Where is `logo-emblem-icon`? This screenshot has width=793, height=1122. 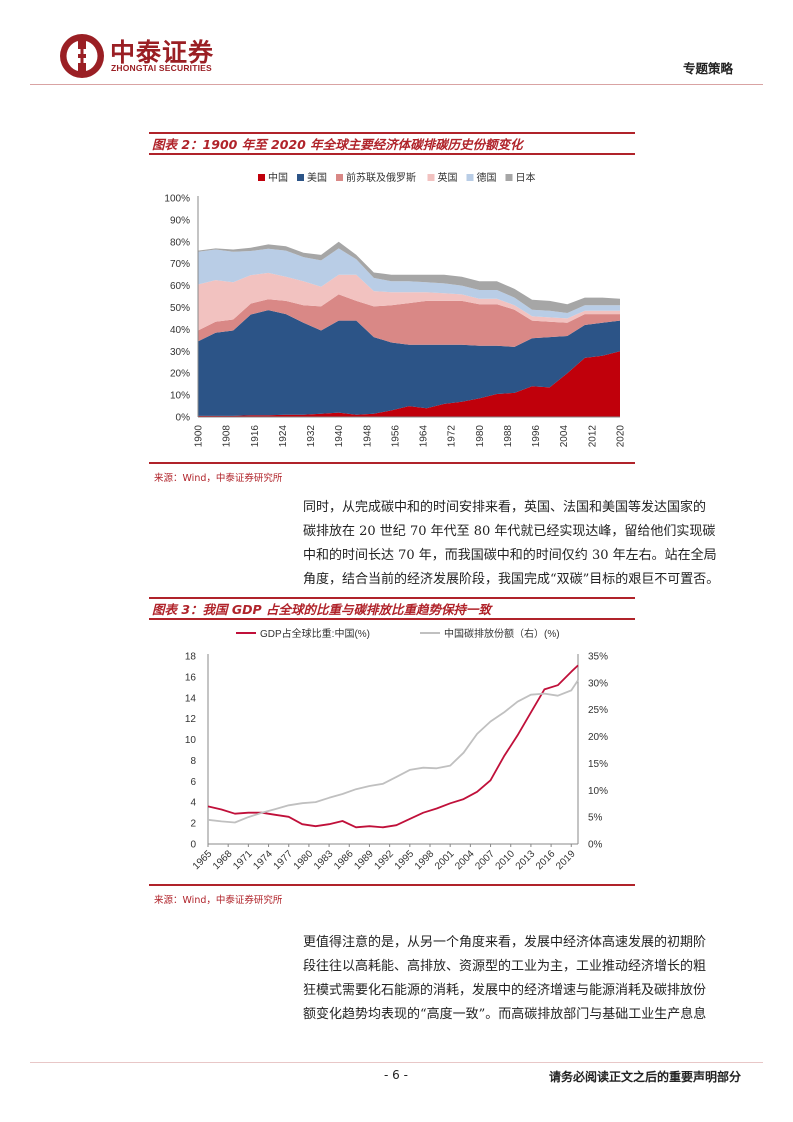 logo-emblem-icon is located at coordinates (82, 56).